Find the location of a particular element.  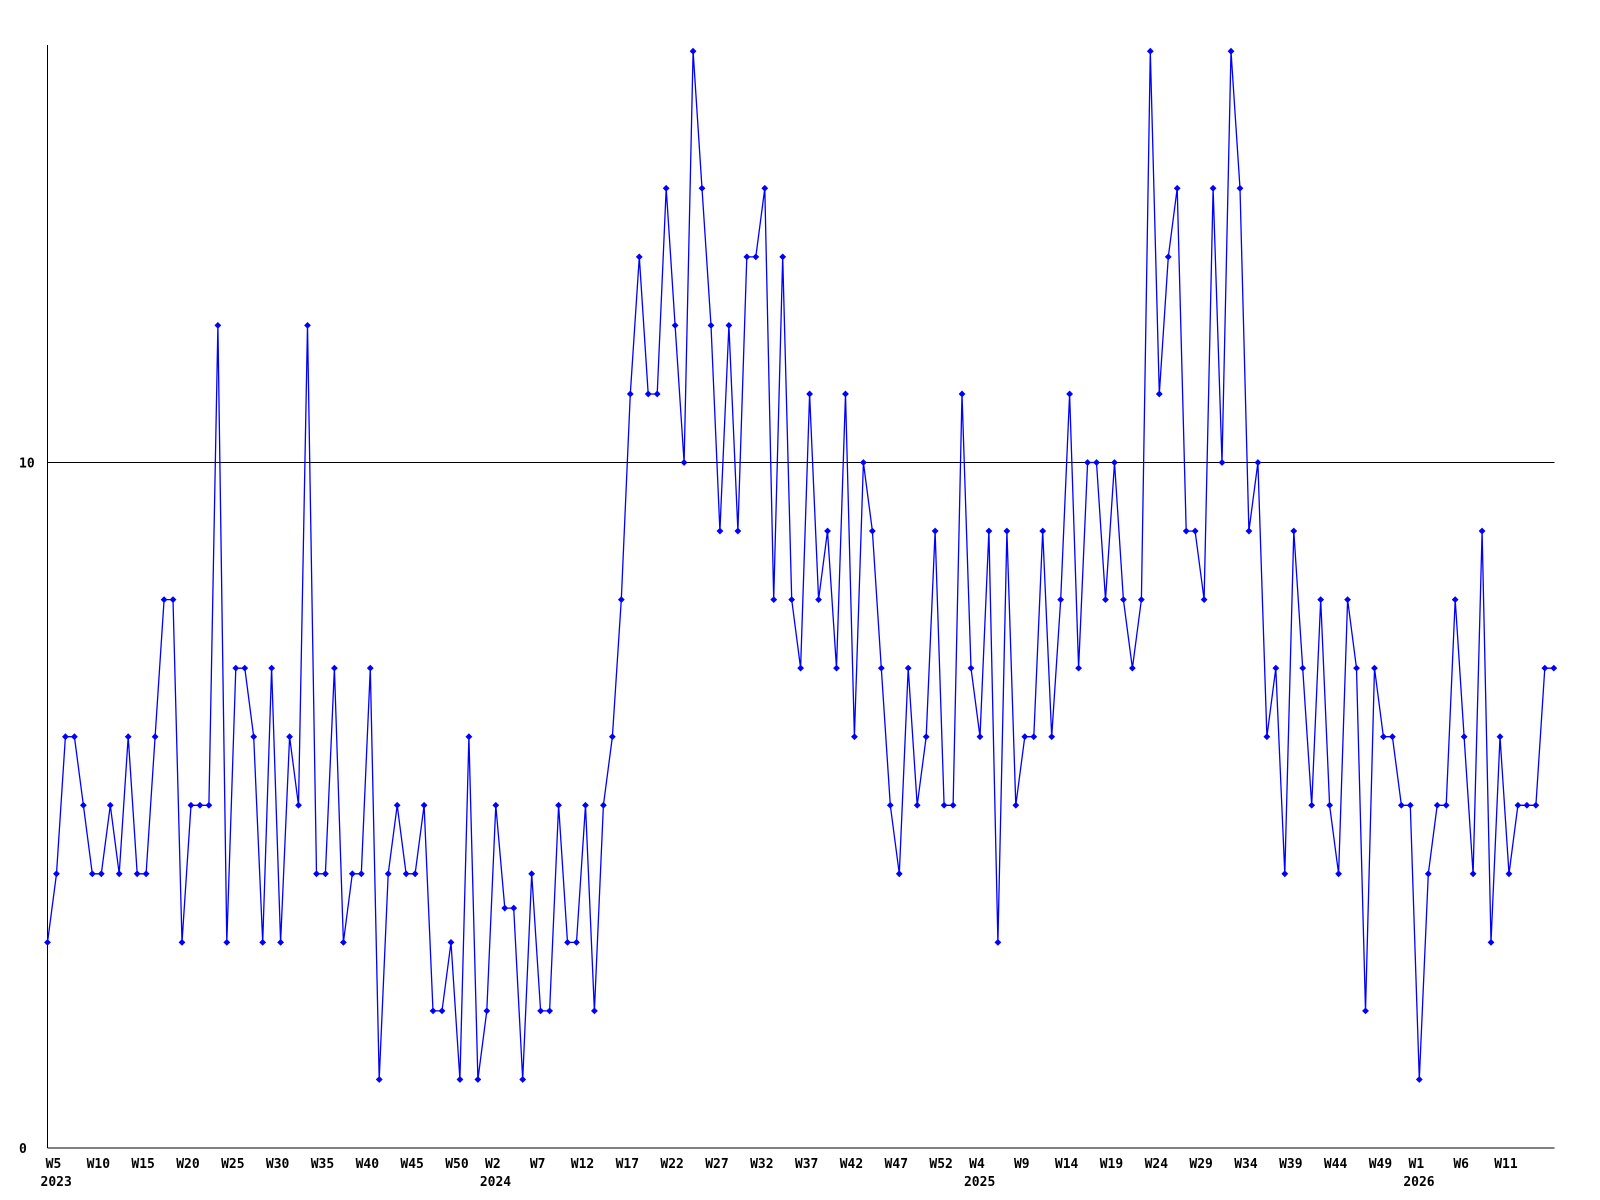

x-axis-tick-label: W32 is located at coordinates (761, 1164).